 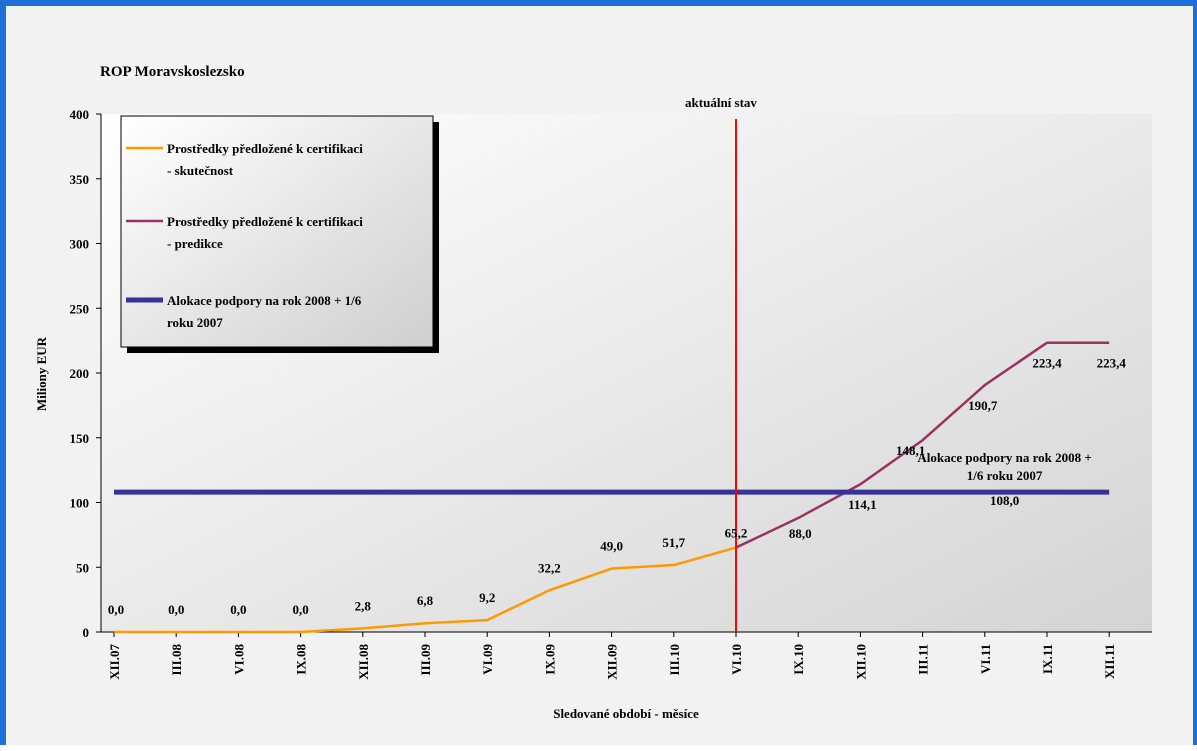 What do you see at coordinates (80, 244) in the screenshot?
I see `y-tick-label: 300` at bounding box center [80, 244].